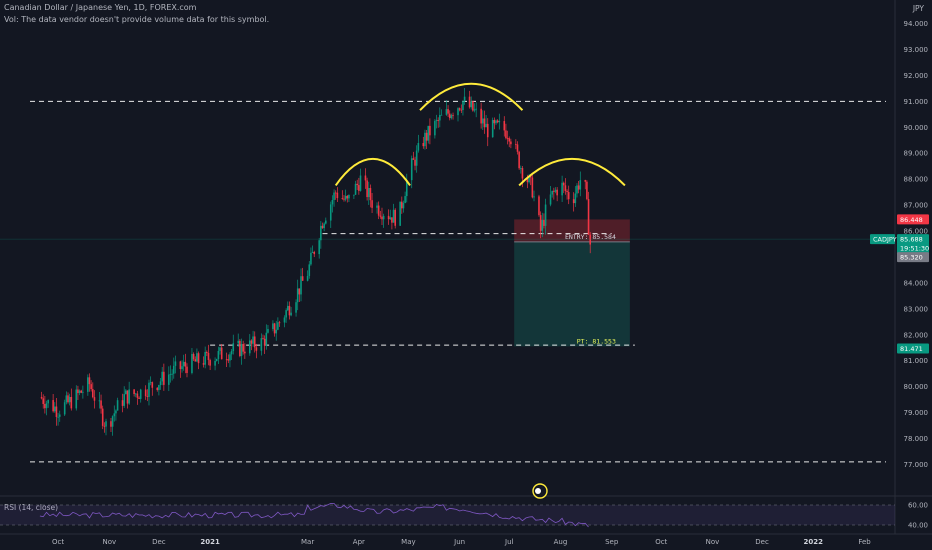  I want to click on y-tick-label: 82.000, so click(916, 335).